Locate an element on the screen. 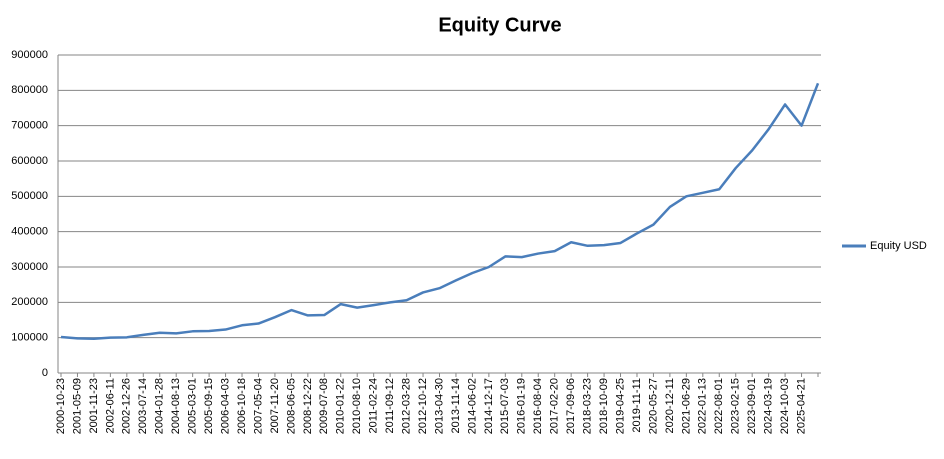 The width and height of the screenshot is (944, 459). x-tick-label: 2002-12-26 is located at coordinates (127, 406).